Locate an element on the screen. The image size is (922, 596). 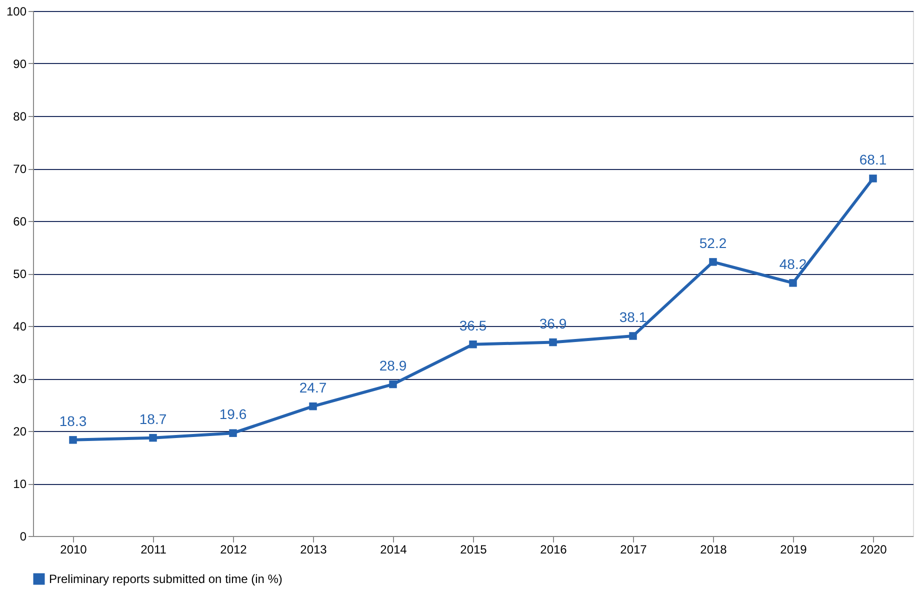
y-tick-label: 20 is located at coordinates (20, 431).